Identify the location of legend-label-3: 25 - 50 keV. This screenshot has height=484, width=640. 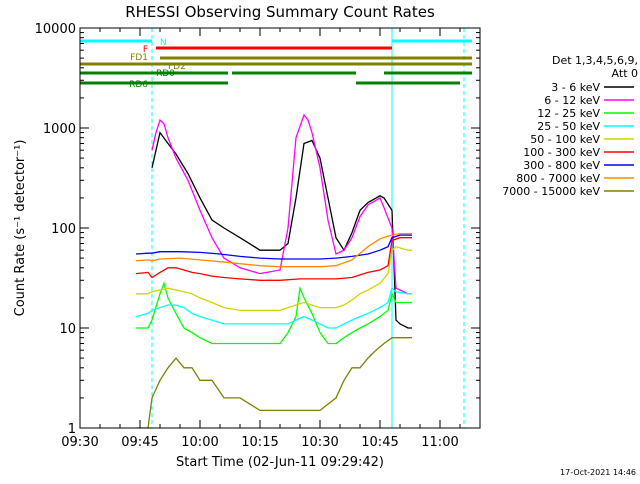
(568, 126).